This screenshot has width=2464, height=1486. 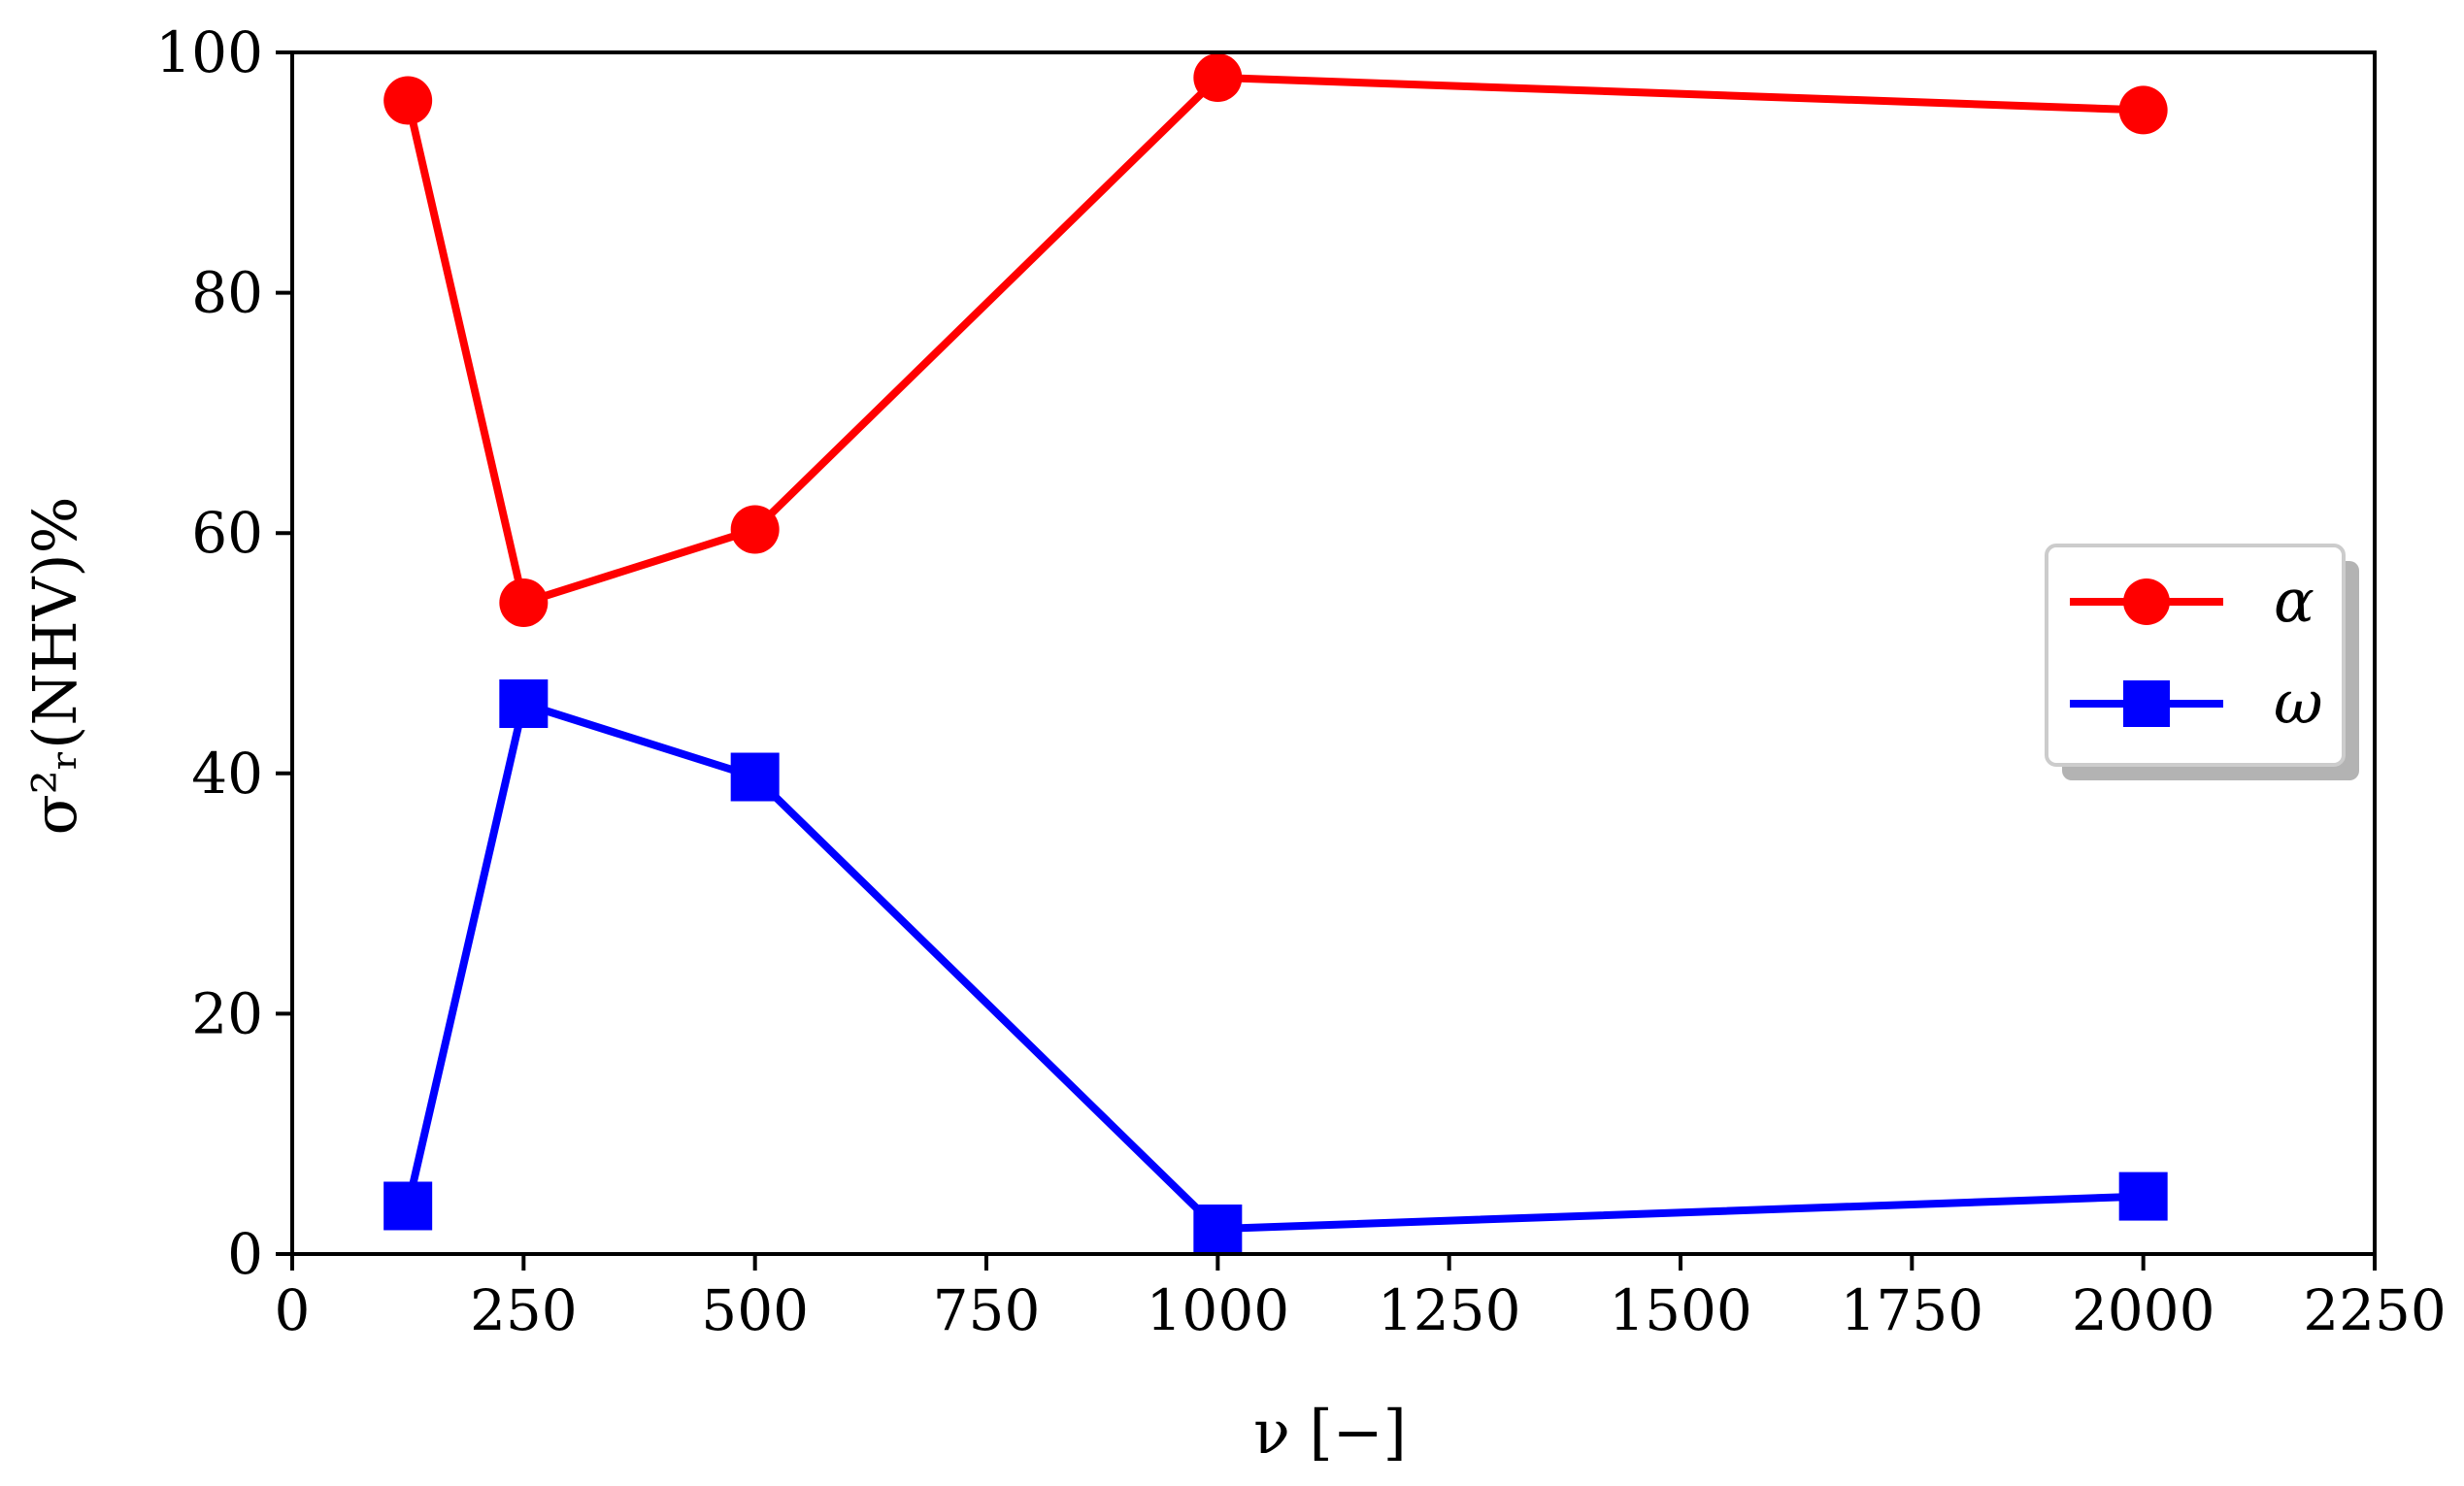 What do you see at coordinates (227, 533) in the screenshot?
I see `y-tick-label-3: 60` at bounding box center [227, 533].